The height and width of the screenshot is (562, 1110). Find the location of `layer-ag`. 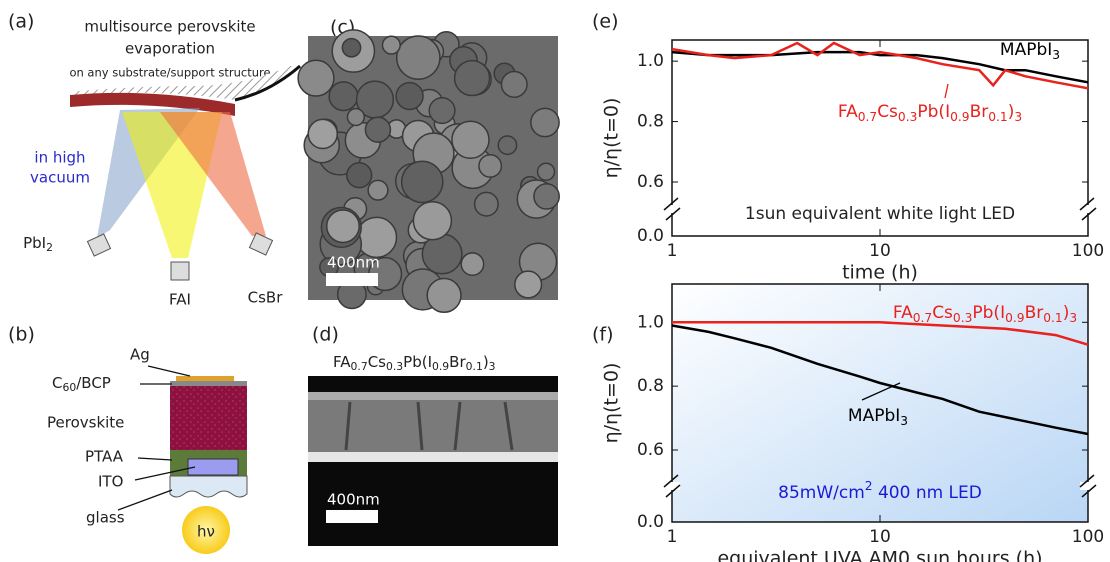

layer-ag is located at coordinates (205, 378).